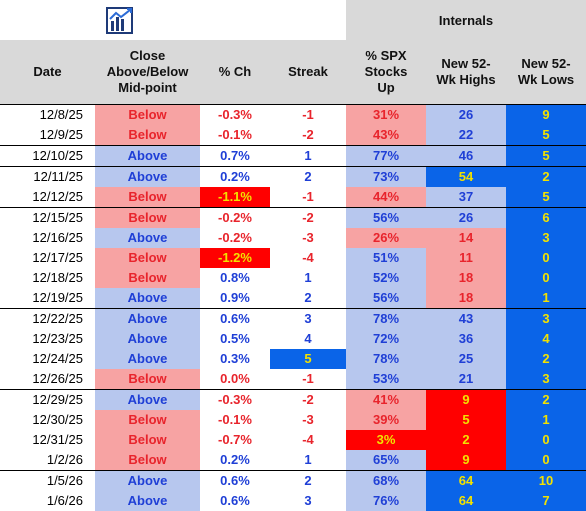 The height and width of the screenshot is (511, 586). Describe the element at coordinates (119, 20) in the screenshot. I see `chart-logo-icon` at that location.